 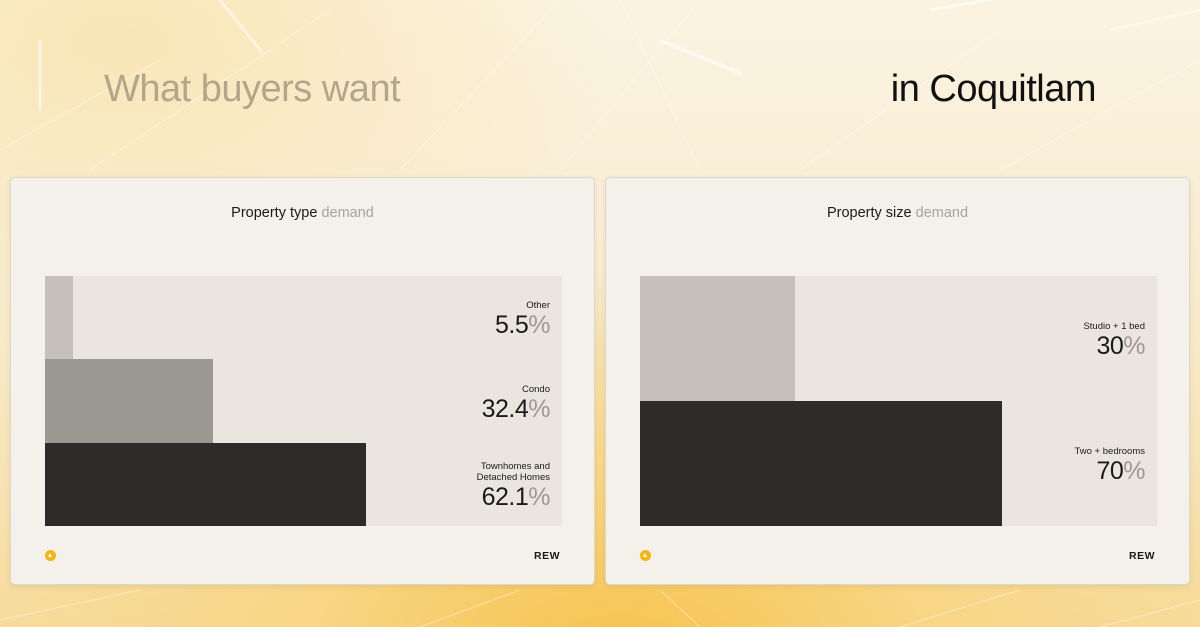 I want to click on bar-label-1: Condo 32.4%, so click(x=516, y=403).